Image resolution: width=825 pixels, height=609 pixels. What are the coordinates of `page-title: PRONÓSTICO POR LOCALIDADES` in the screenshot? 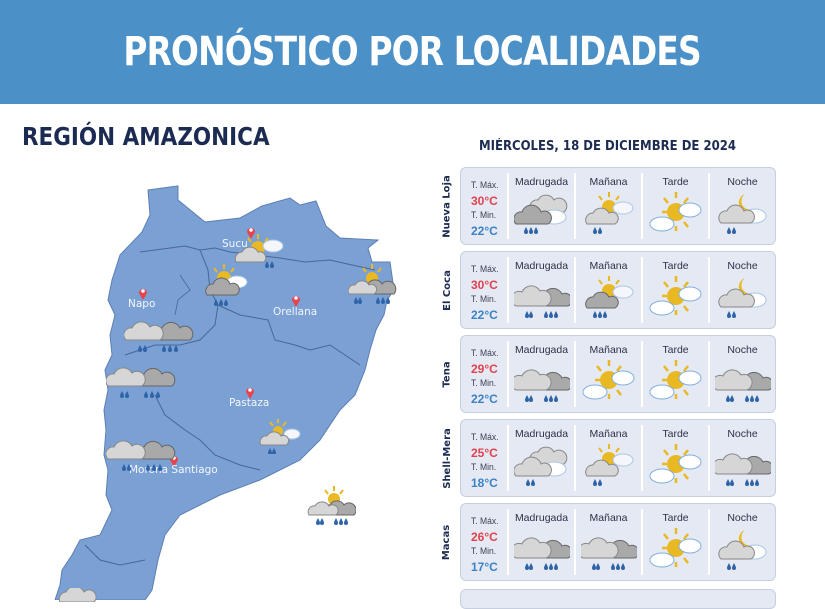 It's located at (412, 52).